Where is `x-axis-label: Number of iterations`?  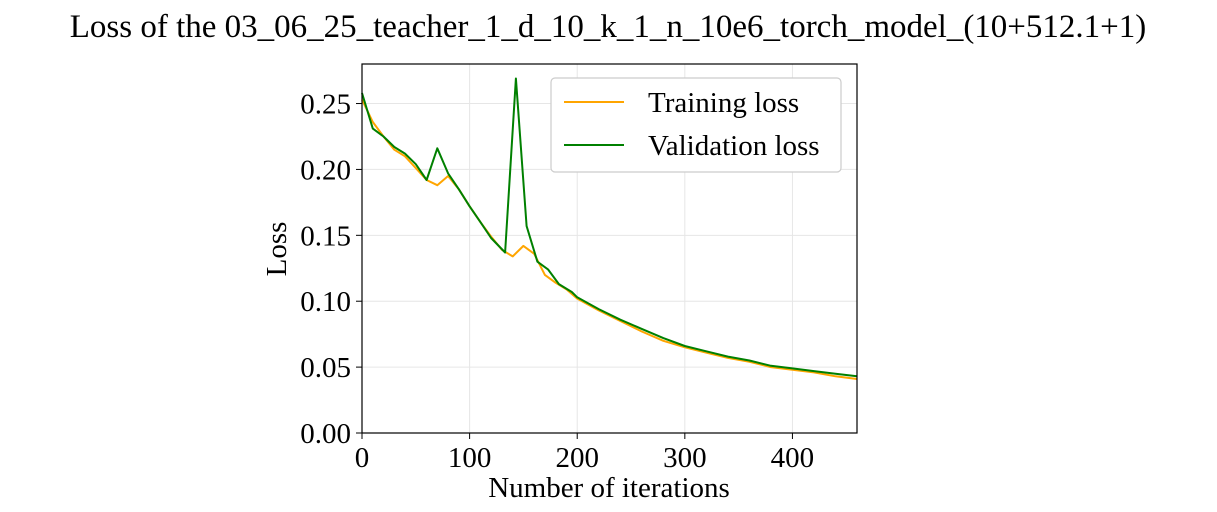 x-axis-label: Number of iterations is located at coordinates (609, 488).